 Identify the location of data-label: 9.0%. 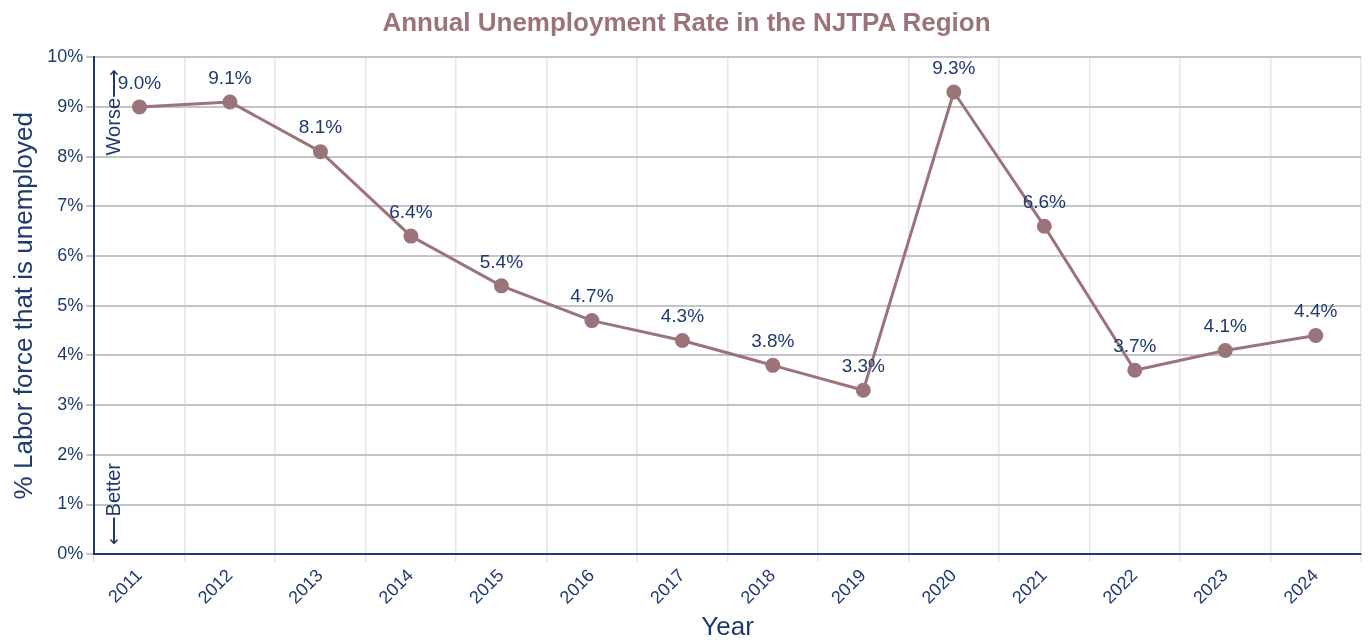
(139, 82).